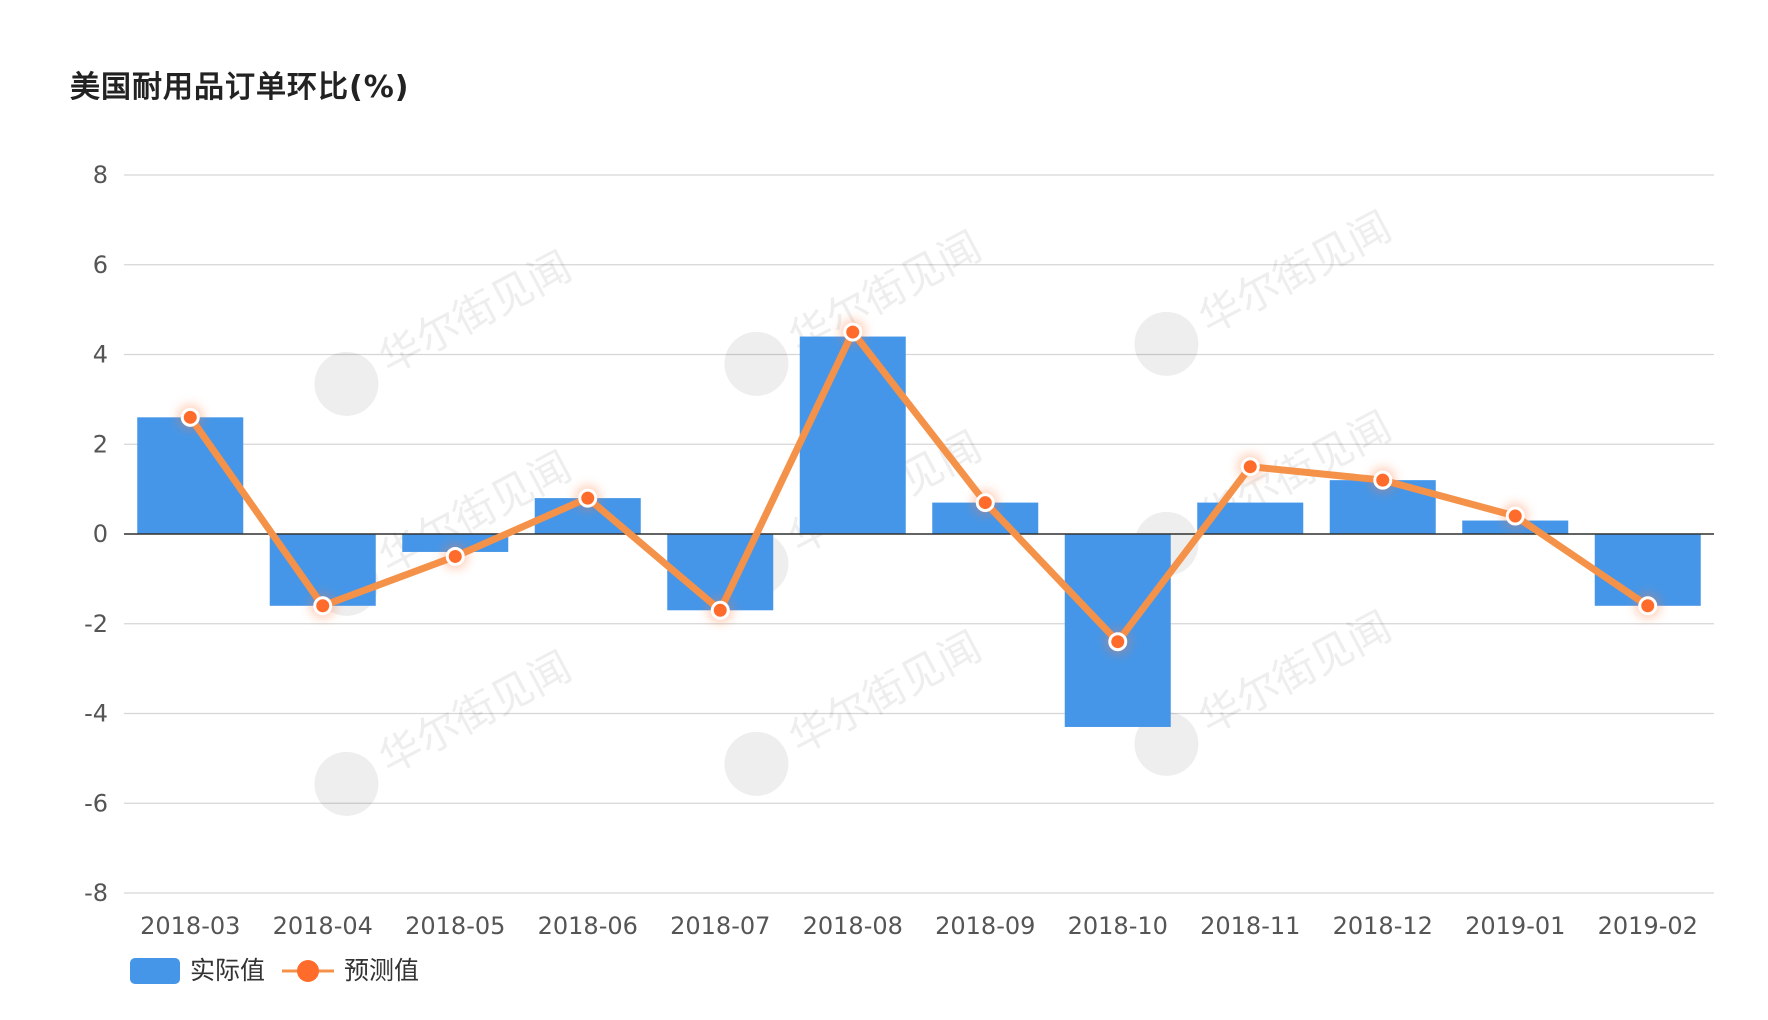  Describe the element at coordinates (308, 971) in the screenshot. I see `legend-marker-forecast` at that location.